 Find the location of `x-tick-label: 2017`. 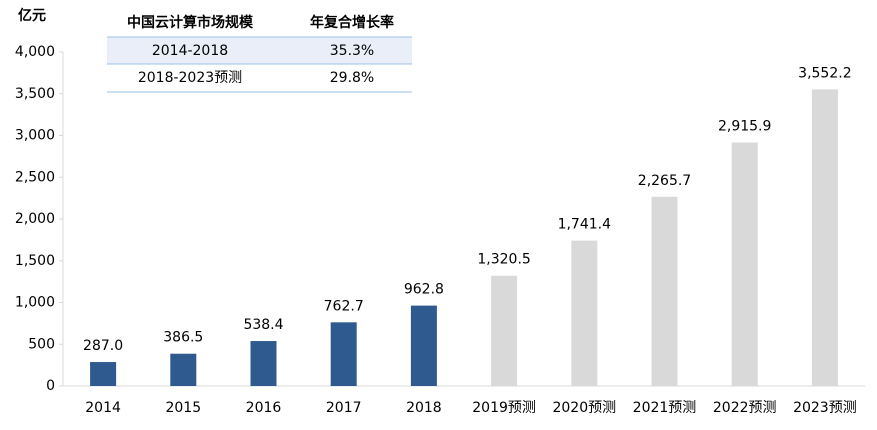

x-tick-label: 2017 is located at coordinates (344, 408).